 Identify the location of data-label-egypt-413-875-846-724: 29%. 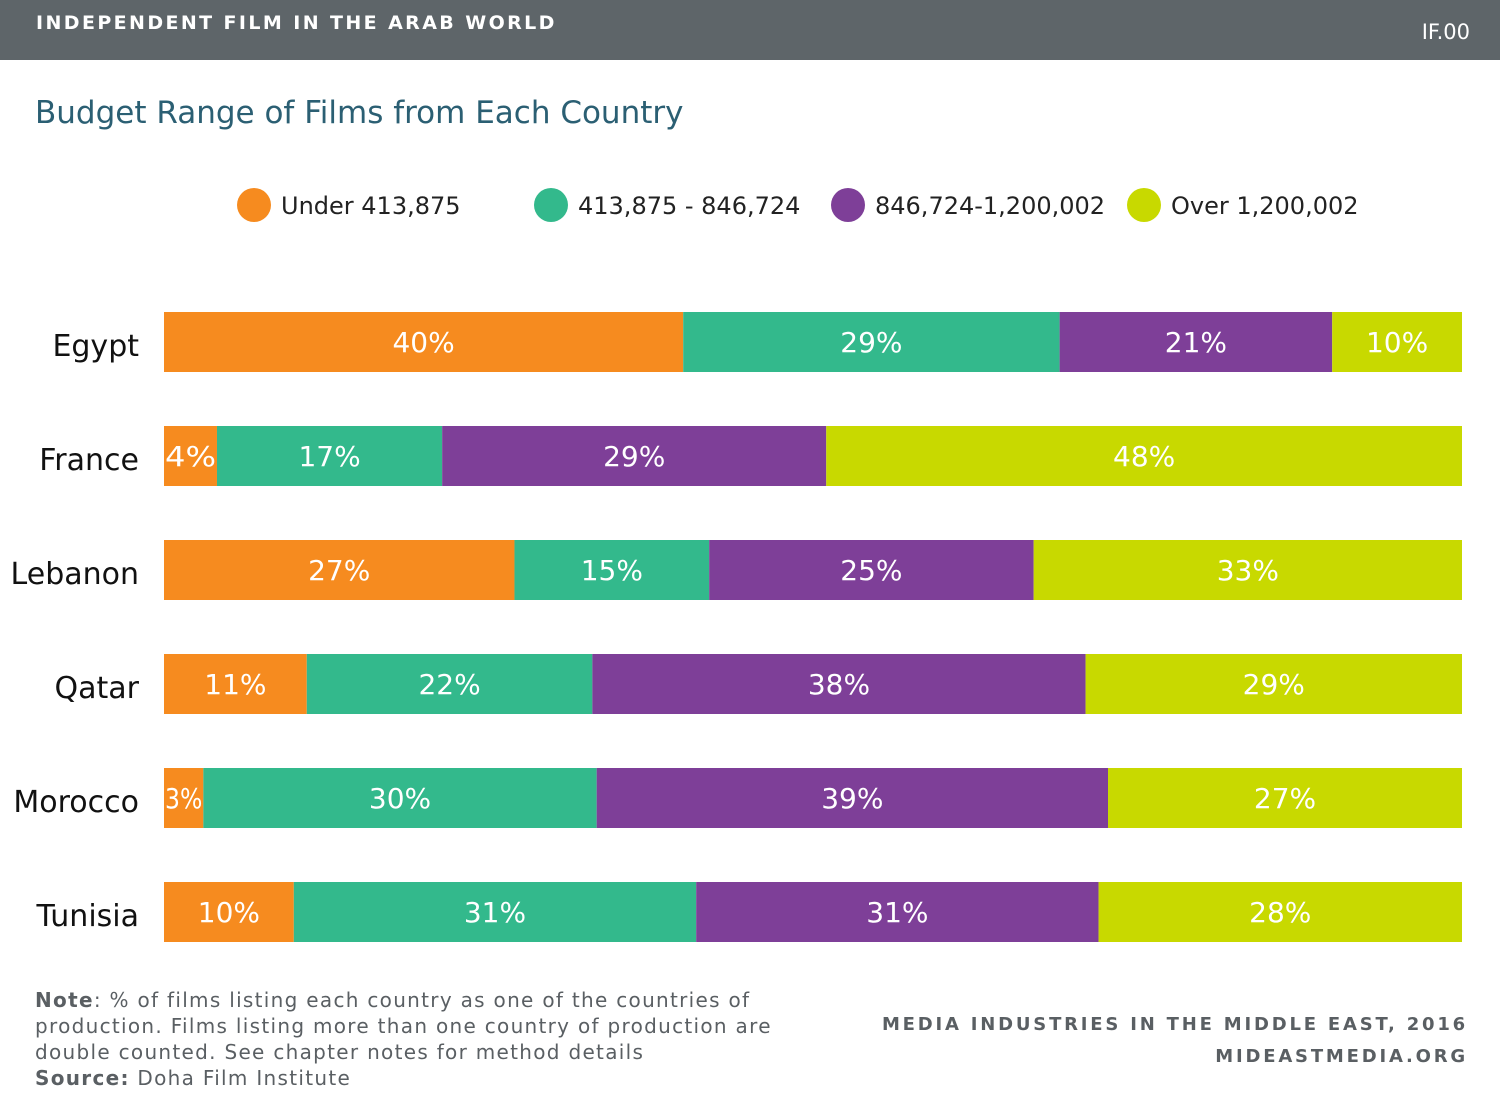
(871, 342).